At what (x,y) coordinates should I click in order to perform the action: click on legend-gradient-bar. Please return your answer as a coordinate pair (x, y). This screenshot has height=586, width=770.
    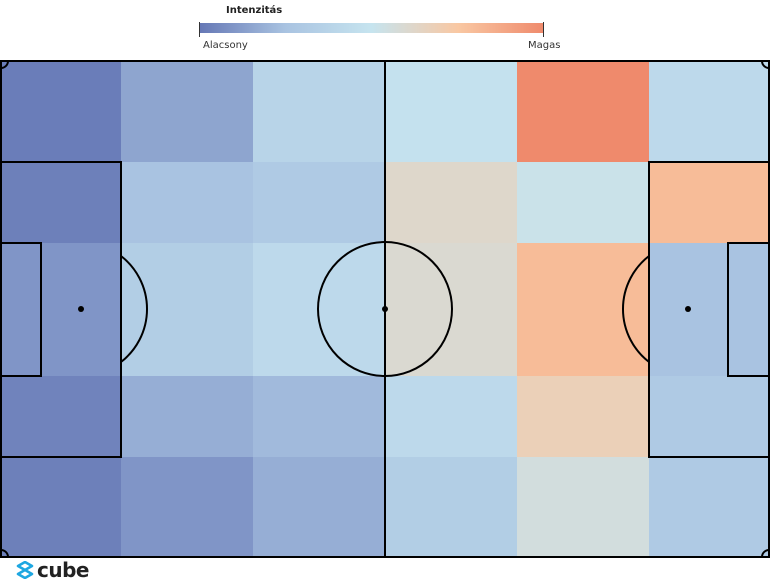
    Looking at the image, I should click on (371, 28).